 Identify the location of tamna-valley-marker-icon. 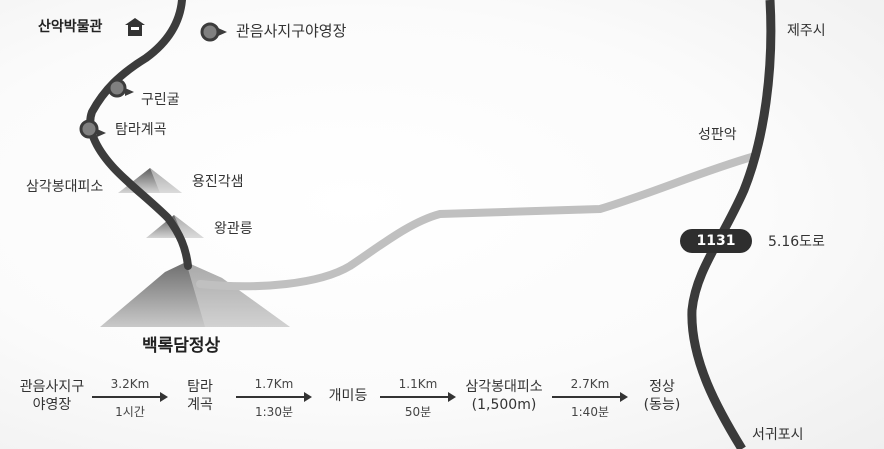
(92, 129).